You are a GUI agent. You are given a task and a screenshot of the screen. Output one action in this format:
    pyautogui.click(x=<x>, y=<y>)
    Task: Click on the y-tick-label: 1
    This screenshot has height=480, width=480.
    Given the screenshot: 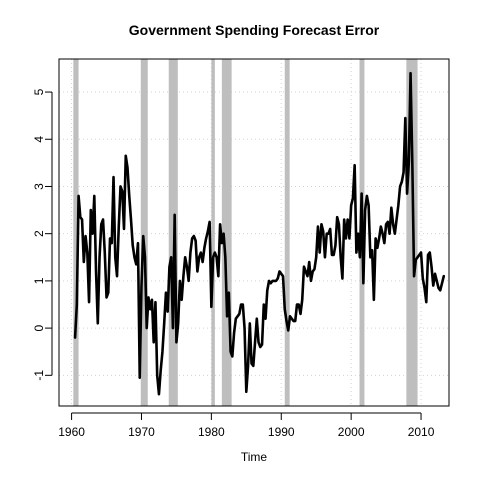 What is the action you would take?
    pyautogui.click(x=39, y=280)
    